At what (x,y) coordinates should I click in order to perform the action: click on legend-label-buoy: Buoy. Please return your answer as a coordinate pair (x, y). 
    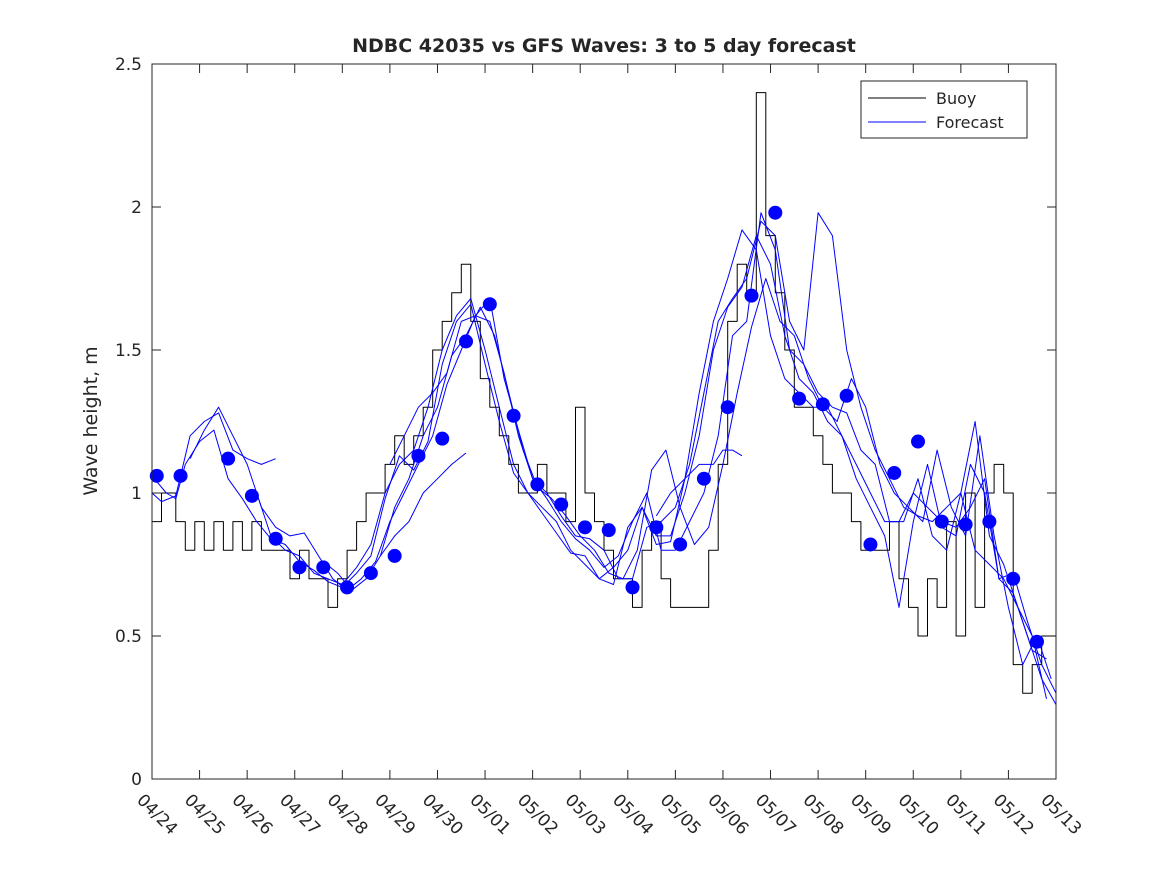
    Looking at the image, I should click on (956, 98).